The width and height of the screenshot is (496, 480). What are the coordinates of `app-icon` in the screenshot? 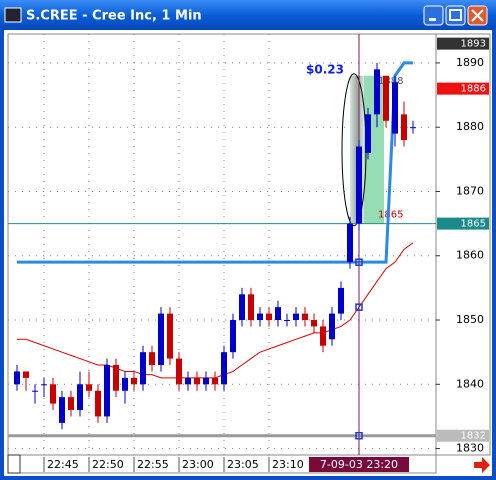 It's located at (13, 15).